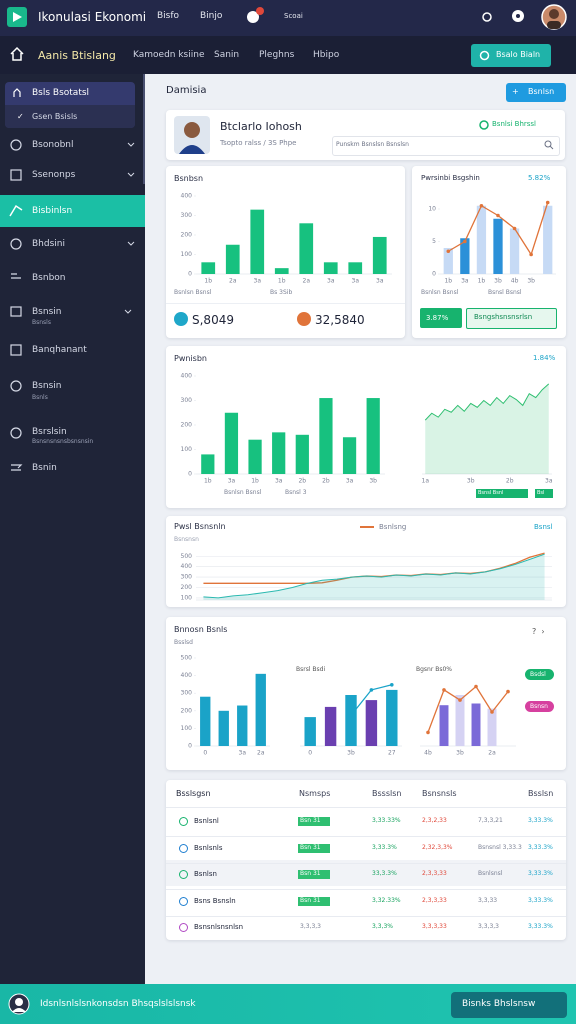 The height and width of the screenshot is (1024, 576). Describe the element at coordinates (219, 927) in the screenshot. I see `table-cell: Bsnsnlsnsnlsn` at that location.